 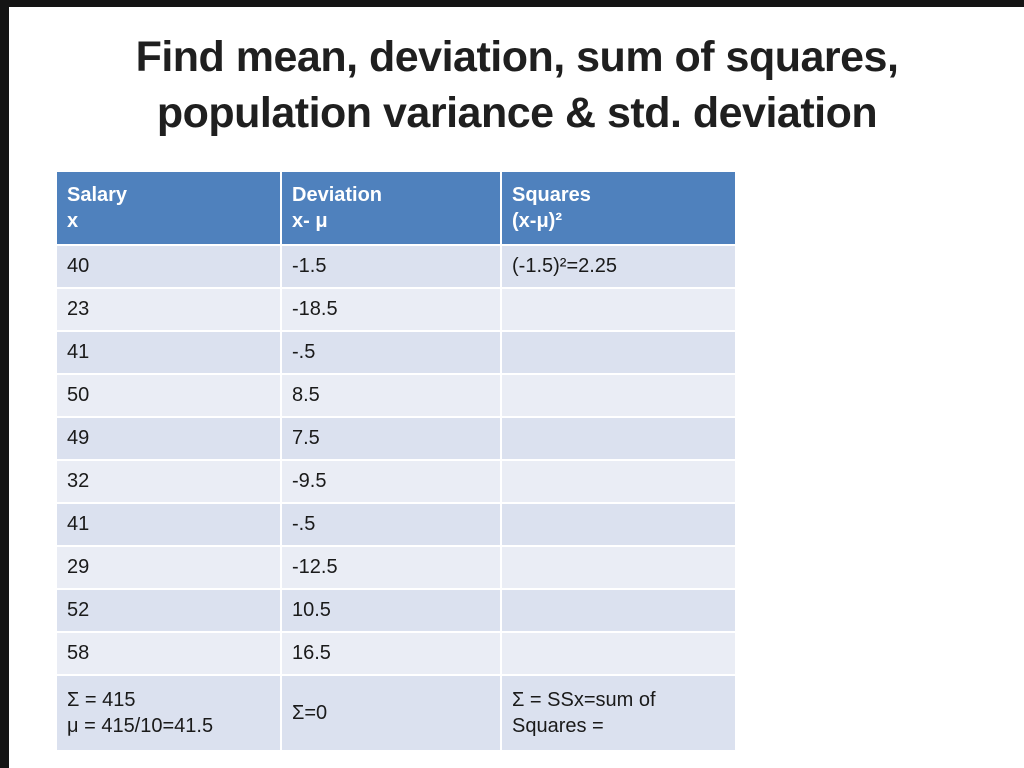 What do you see at coordinates (391, 438) in the screenshot?
I see `deviation-cell: 7.5` at bounding box center [391, 438].